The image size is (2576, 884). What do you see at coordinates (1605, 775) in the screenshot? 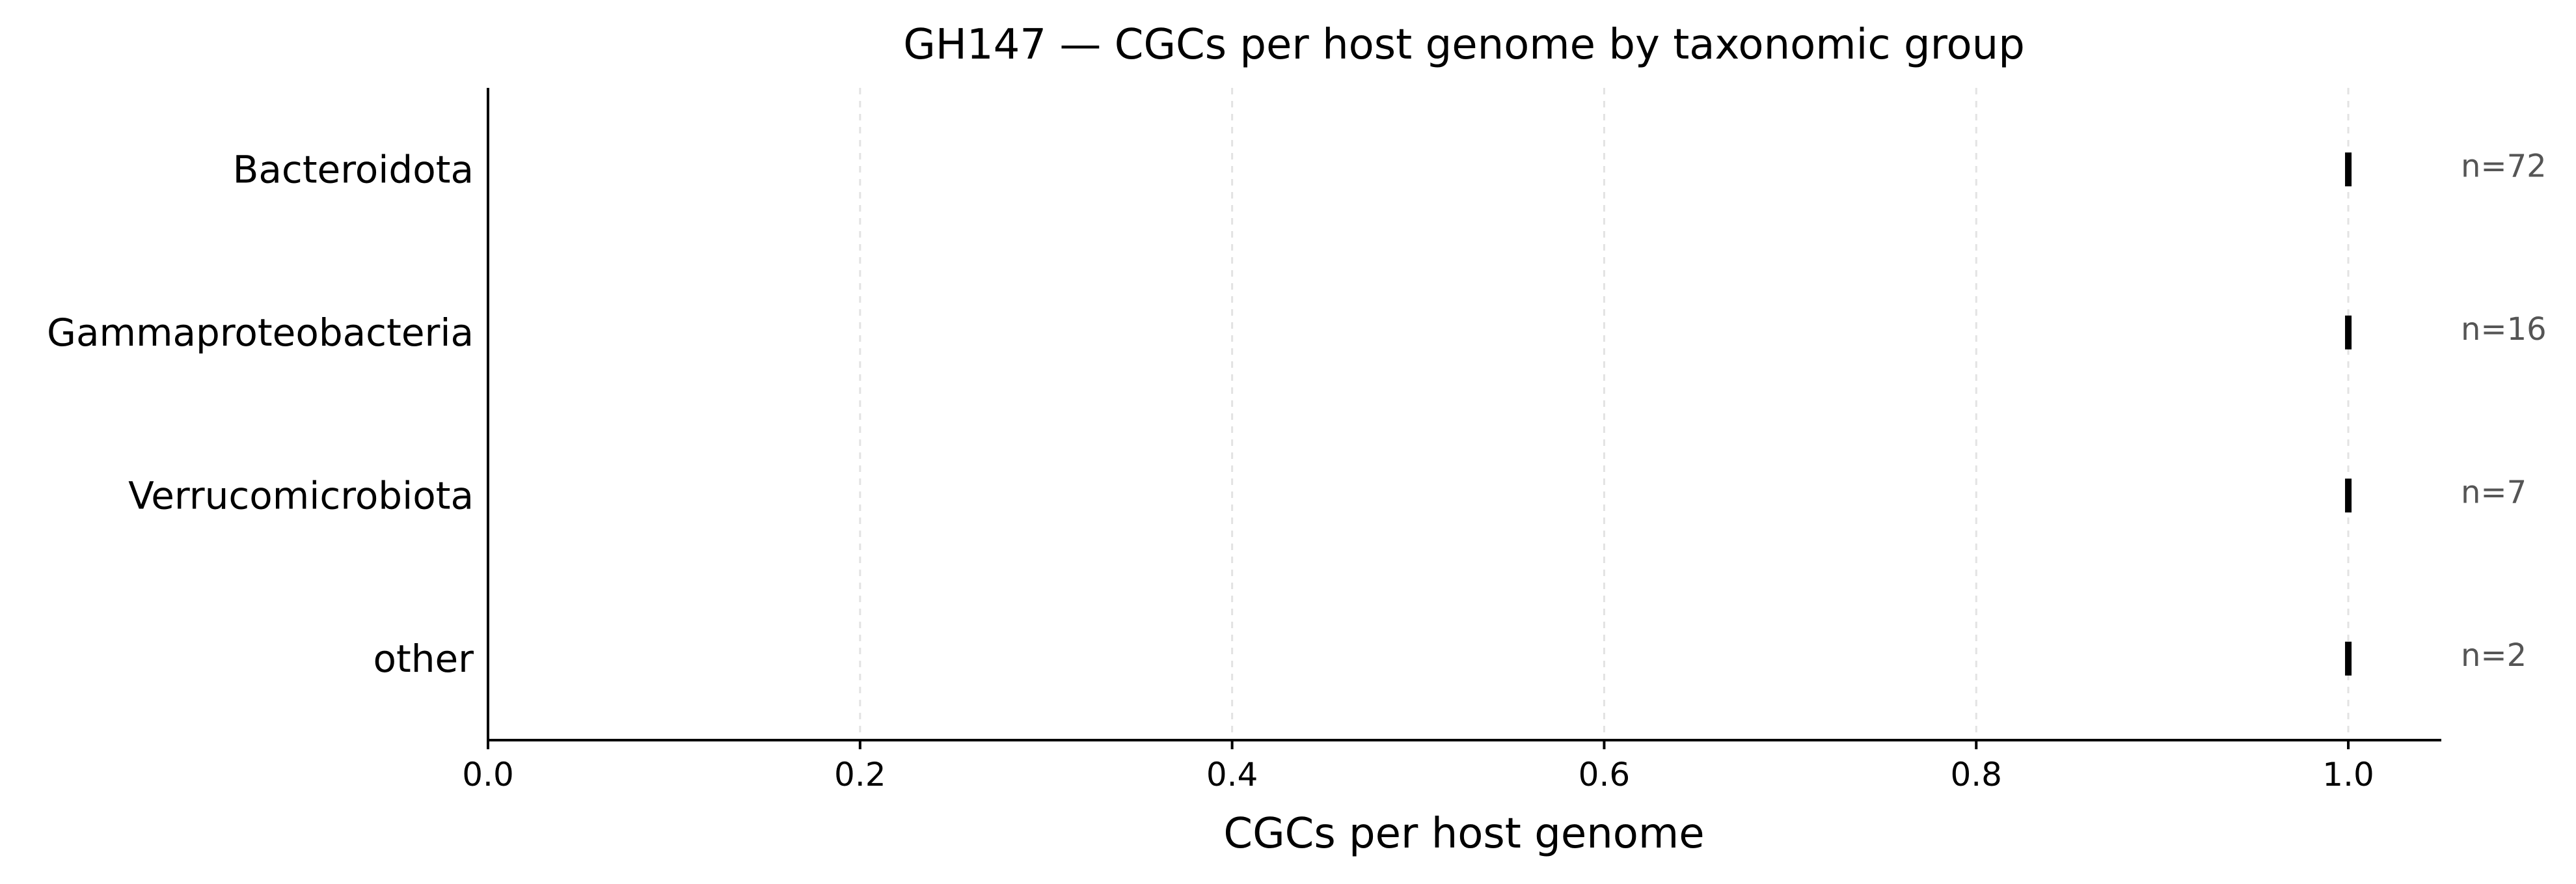
I see `x-tick-label: 0.6` at bounding box center [1605, 775].